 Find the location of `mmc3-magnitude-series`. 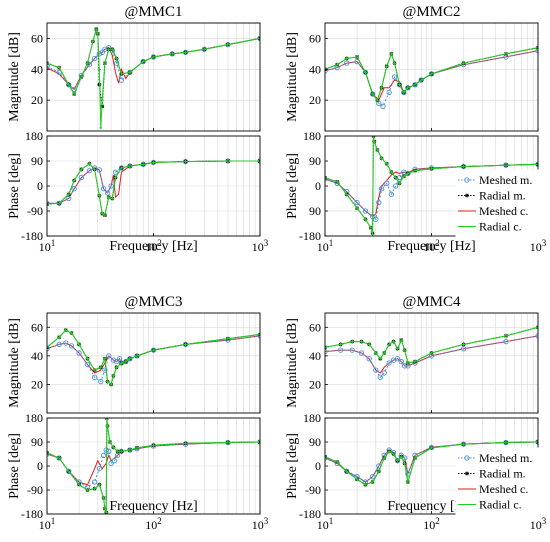

mmc3-magnitude-series is located at coordinates (153, 357).